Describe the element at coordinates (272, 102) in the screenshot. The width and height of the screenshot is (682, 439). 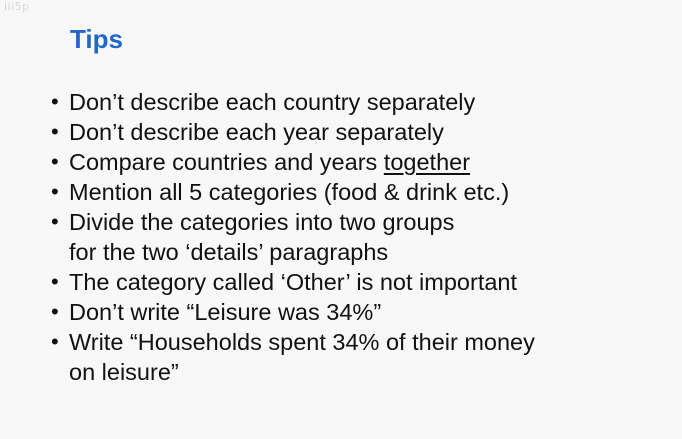
I see `tip-text: Don’t describe each country separately` at that location.